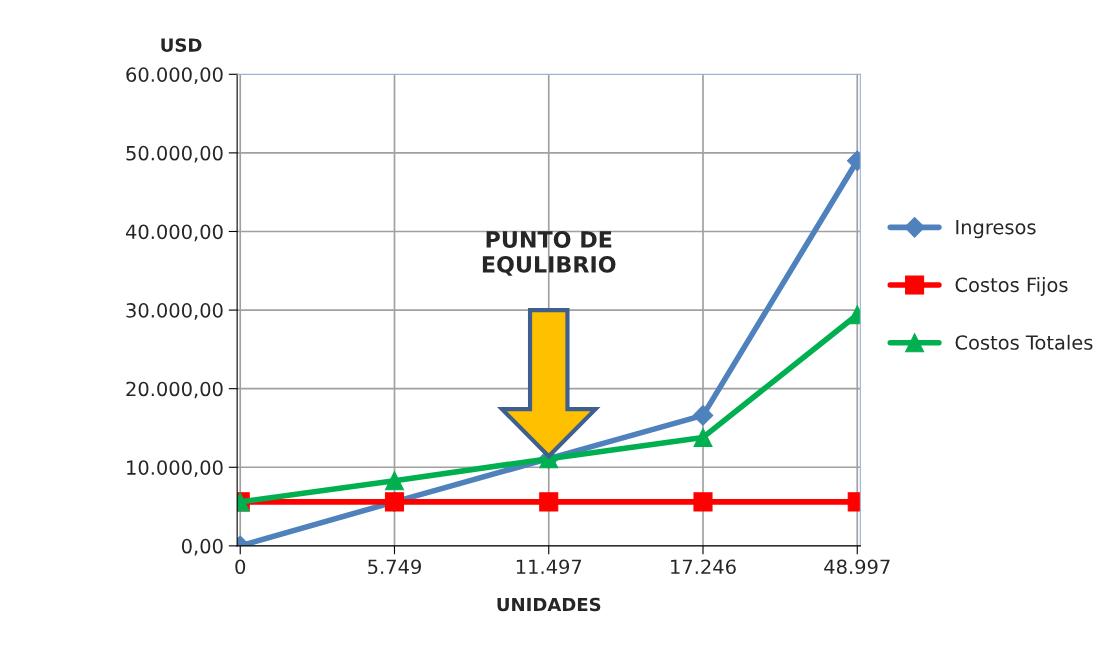 The image size is (1103, 646). Describe the element at coordinates (181, 45) in the screenshot. I see `y-axis-title: USD` at that location.